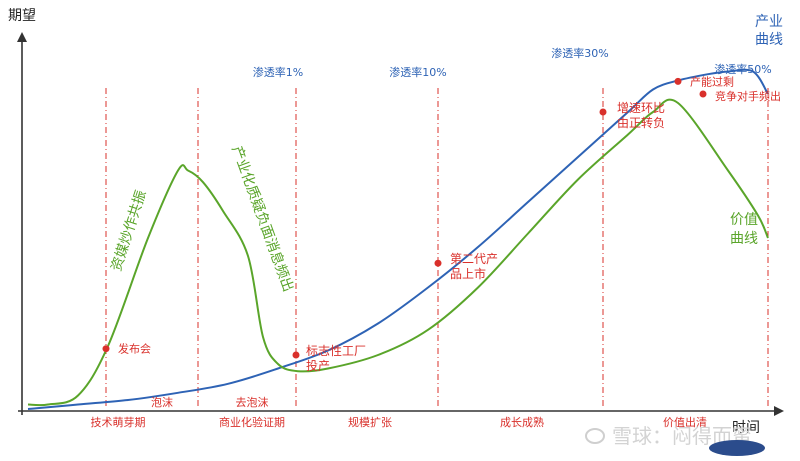 Image resolution: width=800 pixels, height=461 pixels. What do you see at coordinates (522, 422) in the screenshot?
I see `stage-label-5: 成长成熟` at bounding box center [522, 422].